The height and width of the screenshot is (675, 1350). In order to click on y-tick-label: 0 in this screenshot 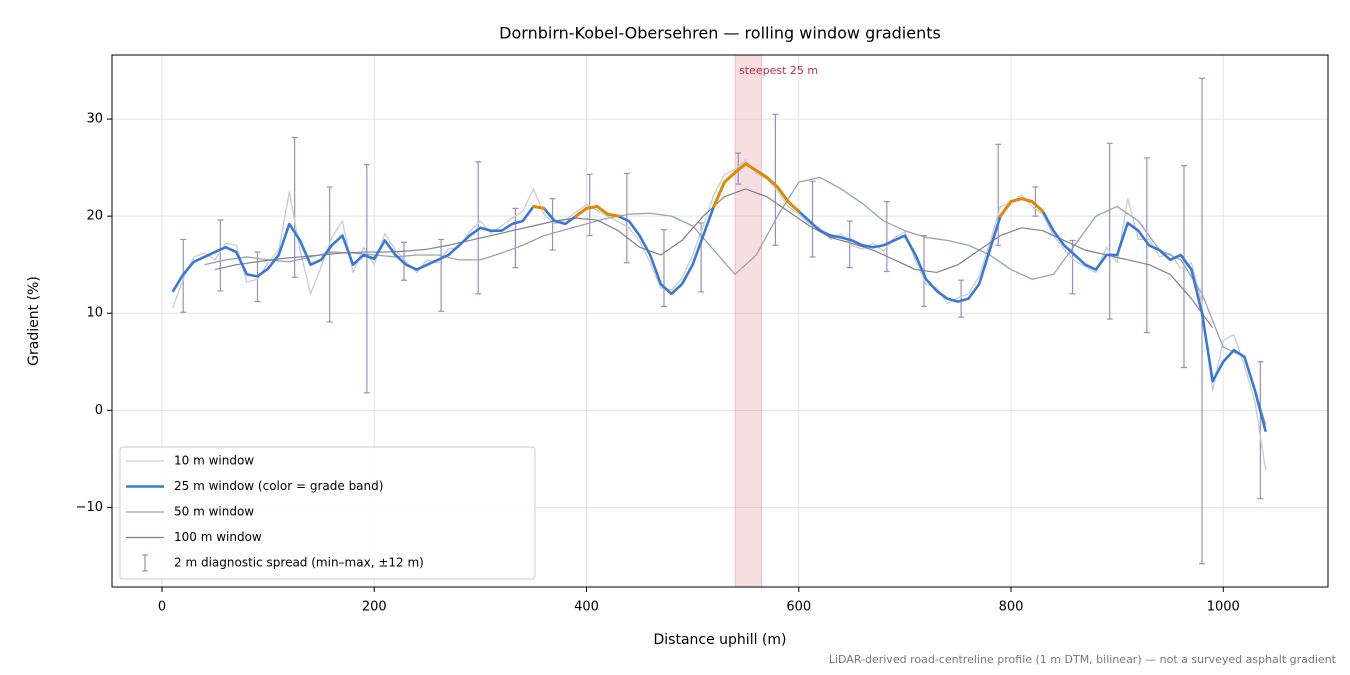, I will do `click(99, 410)`.